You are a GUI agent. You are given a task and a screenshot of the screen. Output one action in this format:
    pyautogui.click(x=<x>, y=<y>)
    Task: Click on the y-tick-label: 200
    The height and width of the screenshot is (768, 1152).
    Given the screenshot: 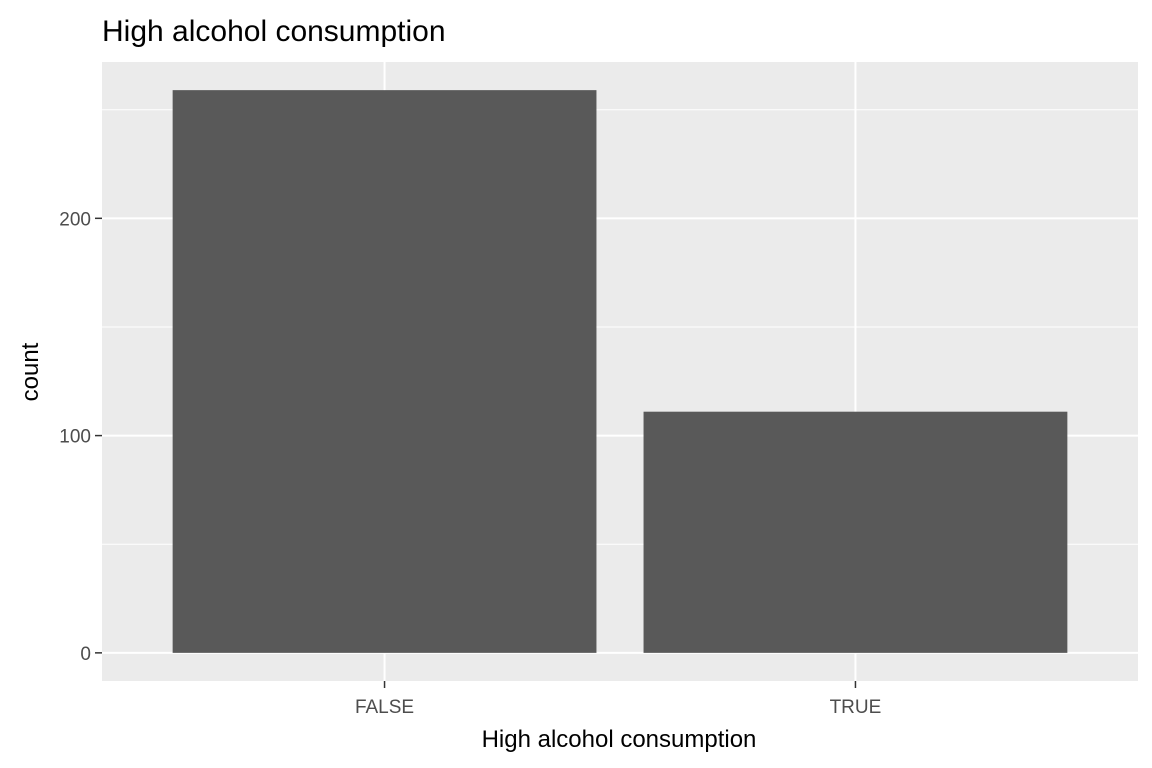 What is the action you would take?
    pyautogui.click(x=75, y=219)
    